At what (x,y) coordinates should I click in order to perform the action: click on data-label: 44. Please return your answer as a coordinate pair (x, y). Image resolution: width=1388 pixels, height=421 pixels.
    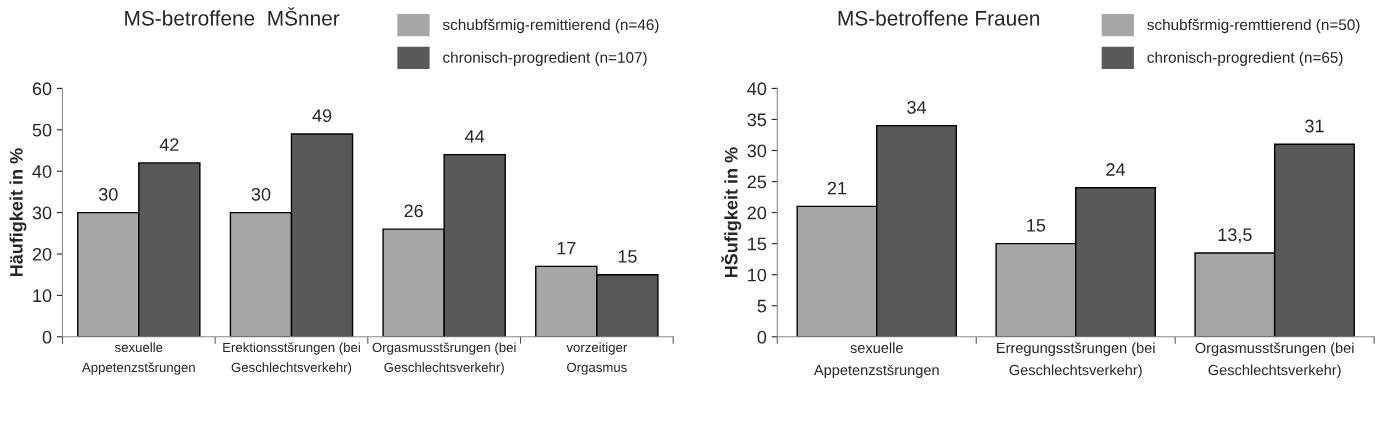
    Looking at the image, I should click on (475, 136).